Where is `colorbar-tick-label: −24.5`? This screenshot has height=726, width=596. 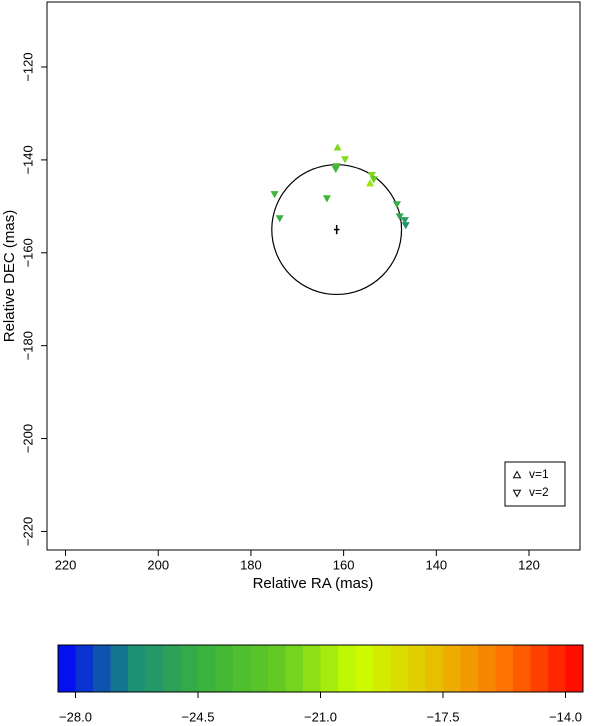
colorbar-tick-label: −24.5 is located at coordinates (198, 716).